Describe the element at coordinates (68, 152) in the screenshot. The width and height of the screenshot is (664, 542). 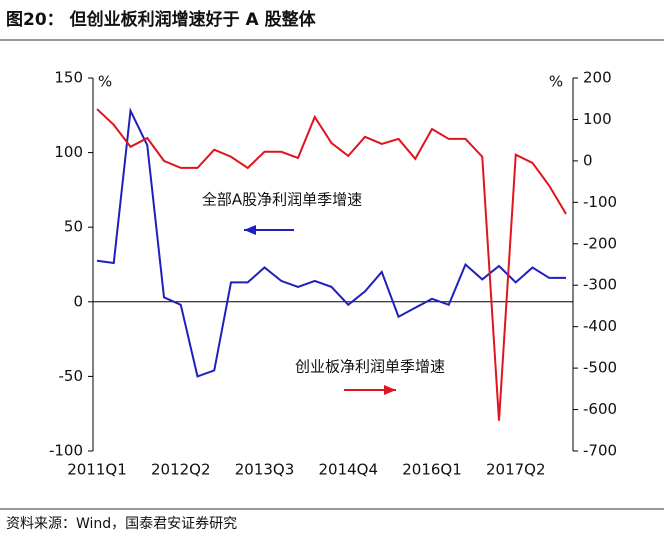
I see `y-tick-label: 100` at that location.